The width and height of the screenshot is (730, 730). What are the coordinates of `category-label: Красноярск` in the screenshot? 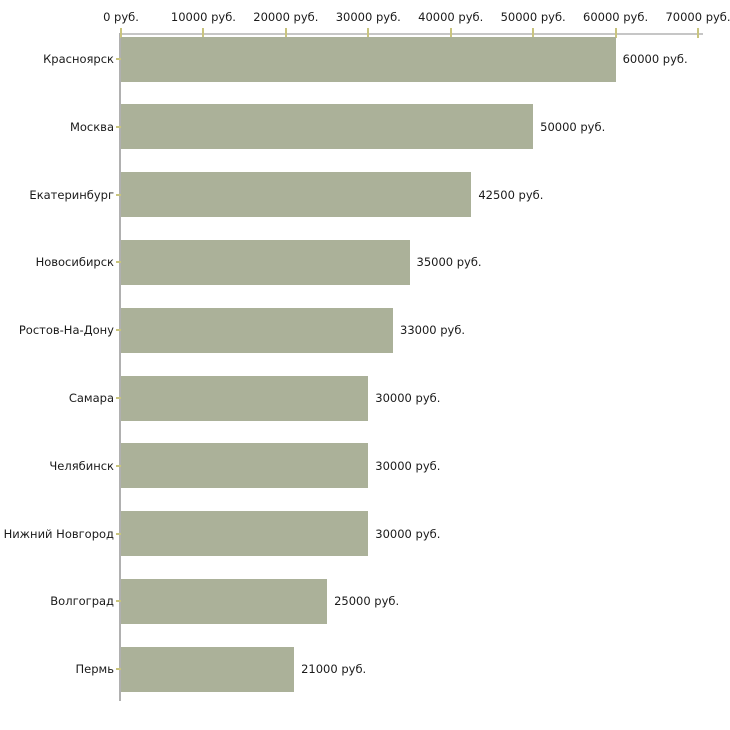 It's located at (78, 59).